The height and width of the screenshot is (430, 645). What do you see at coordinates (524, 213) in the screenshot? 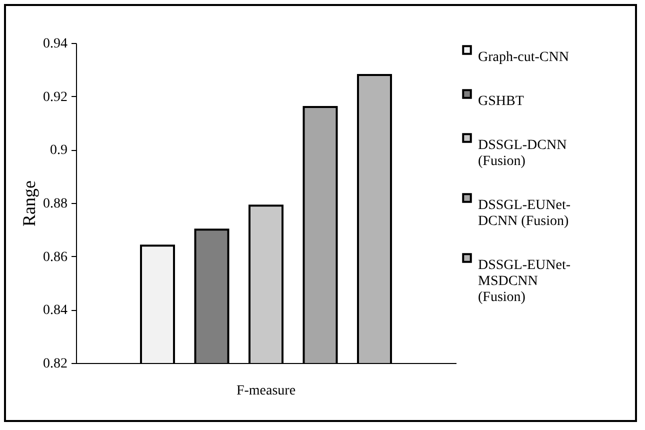
I see `legend-label: DSSGL-EUNet-DCNN (Fusion)` at bounding box center [524, 213].